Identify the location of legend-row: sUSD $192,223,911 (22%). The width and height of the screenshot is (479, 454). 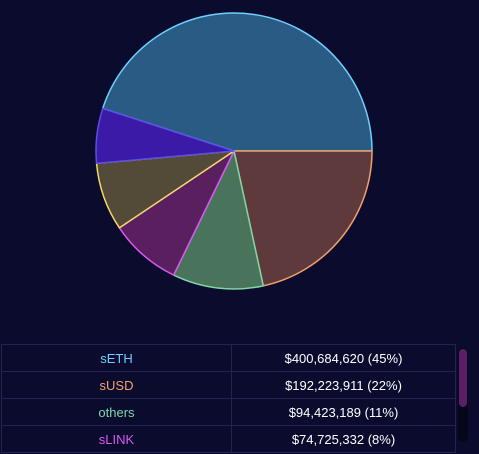
(228, 385).